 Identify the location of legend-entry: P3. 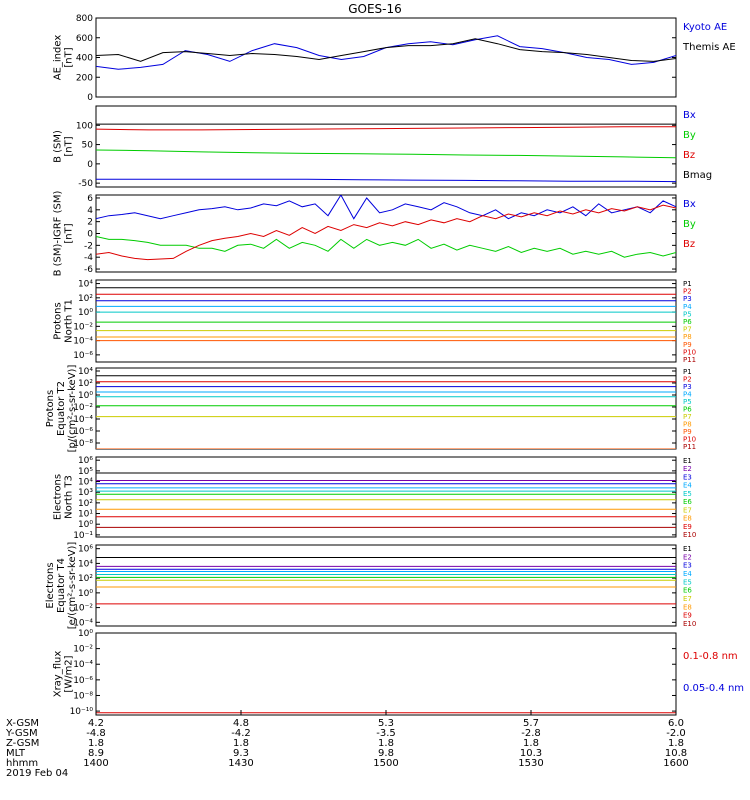
(687, 387).